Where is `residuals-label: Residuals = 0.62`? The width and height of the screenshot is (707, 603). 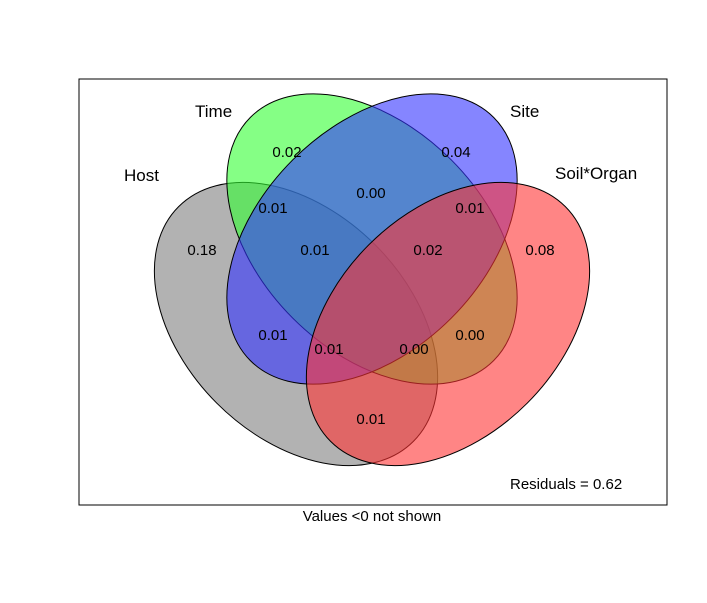
residuals-label: Residuals = 0.62 is located at coordinates (566, 484).